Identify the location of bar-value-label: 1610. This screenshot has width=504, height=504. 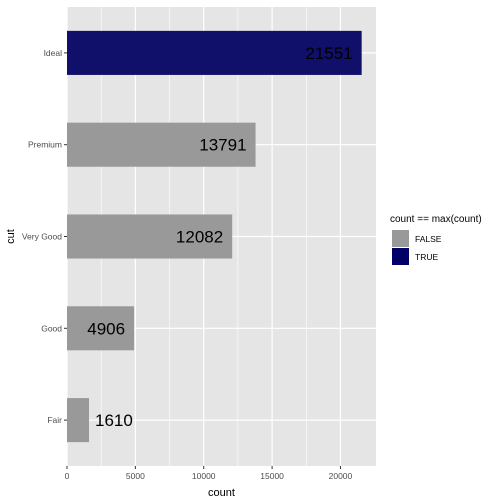
(114, 420).